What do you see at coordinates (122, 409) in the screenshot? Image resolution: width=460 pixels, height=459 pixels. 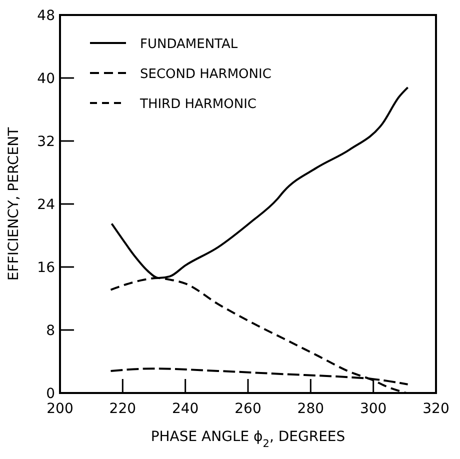 I see `x-tick-label: 220` at bounding box center [122, 409].